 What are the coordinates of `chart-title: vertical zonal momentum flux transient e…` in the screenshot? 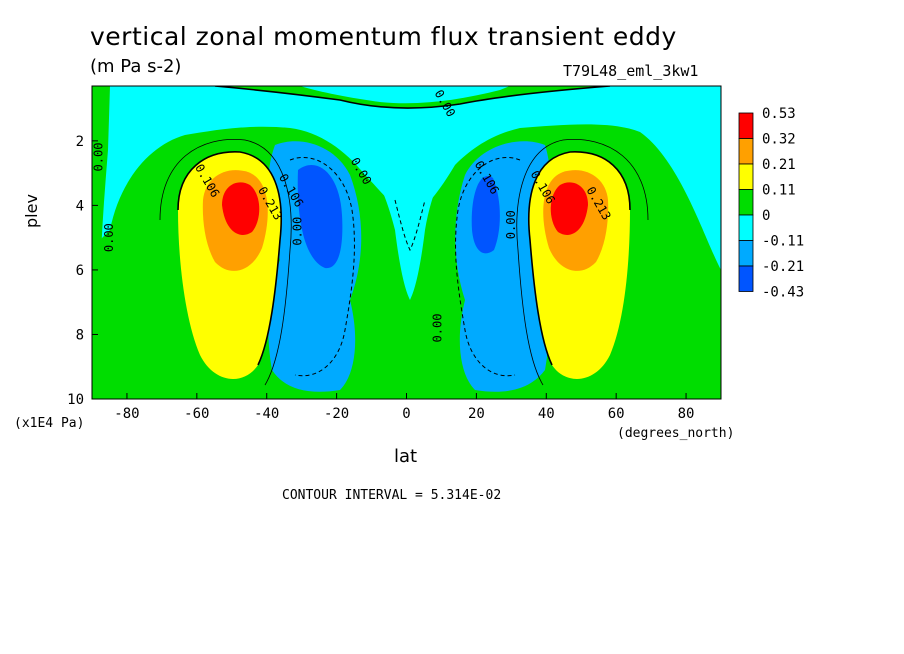 It's located at (383, 36).